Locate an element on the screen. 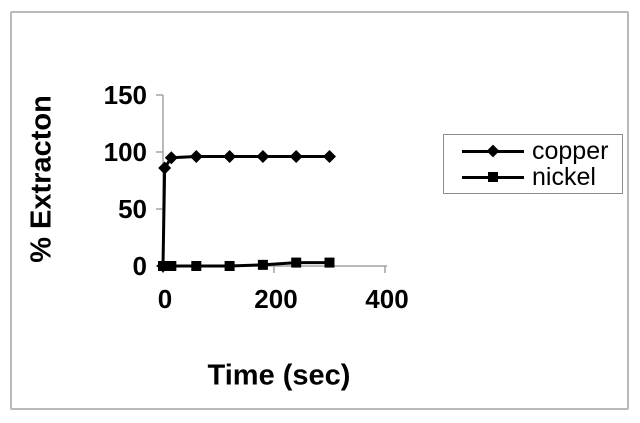  legend: copper nickel is located at coordinates (533, 164).